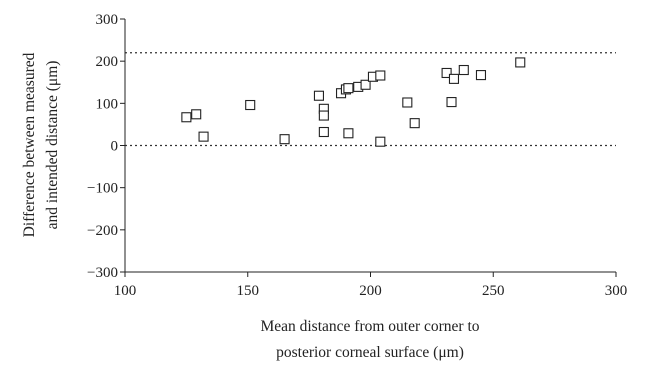 The width and height of the screenshot is (647, 366). I want to click on y-tick-label: 100, so click(107, 104).